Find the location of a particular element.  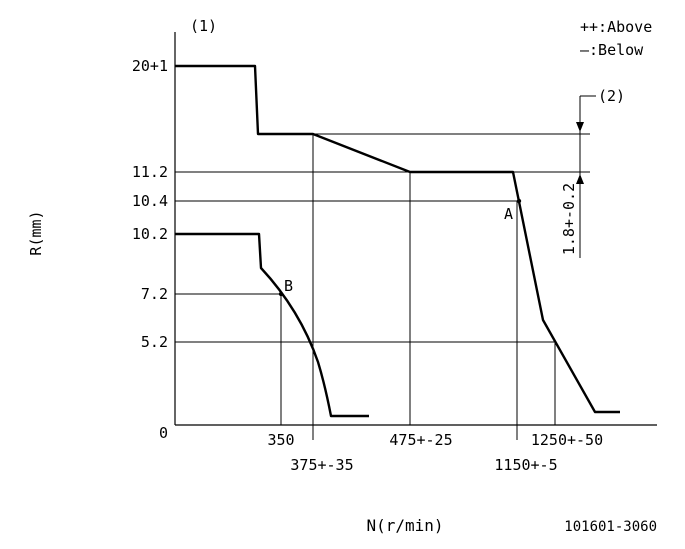

x-tick-label-475: 475+-25 is located at coordinates (420, 440).